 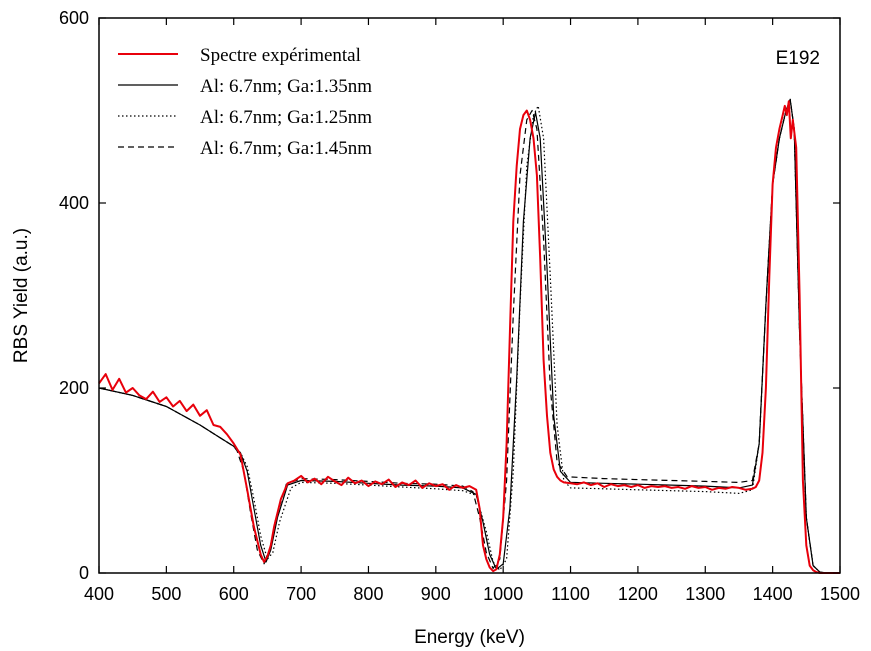 I want to click on y-axis-title: RBS Yield (a.u.), so click(x=21, y=295).